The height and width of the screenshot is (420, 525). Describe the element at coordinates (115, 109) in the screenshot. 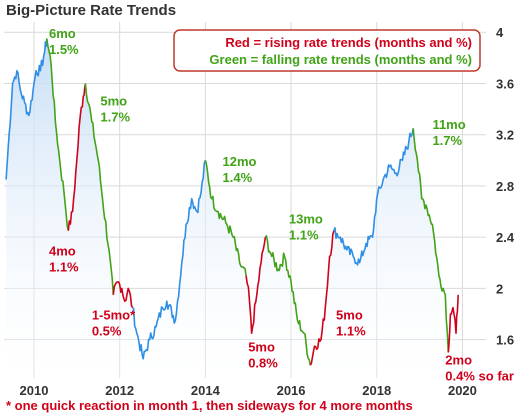

I see `trend-annotation: 5mo 1.7%` at that location.